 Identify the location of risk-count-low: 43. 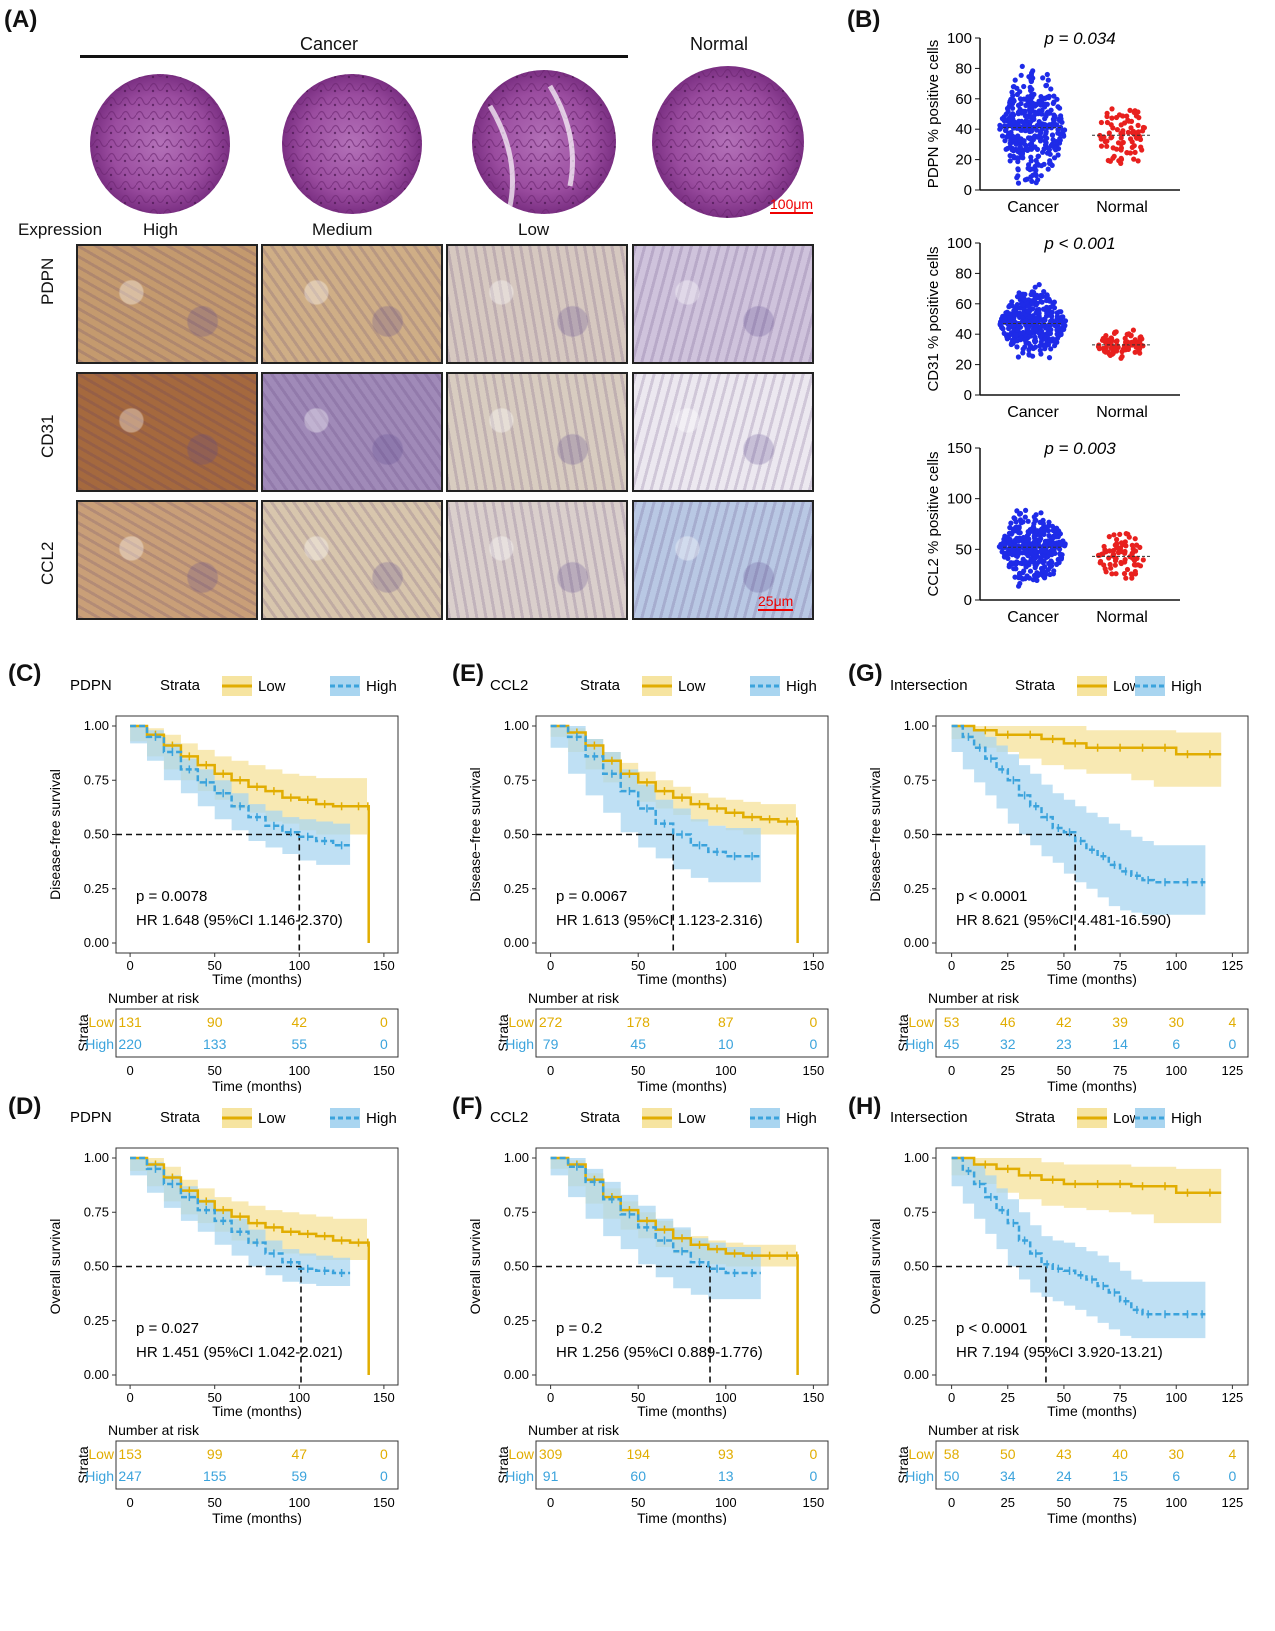
(1064, 1454).